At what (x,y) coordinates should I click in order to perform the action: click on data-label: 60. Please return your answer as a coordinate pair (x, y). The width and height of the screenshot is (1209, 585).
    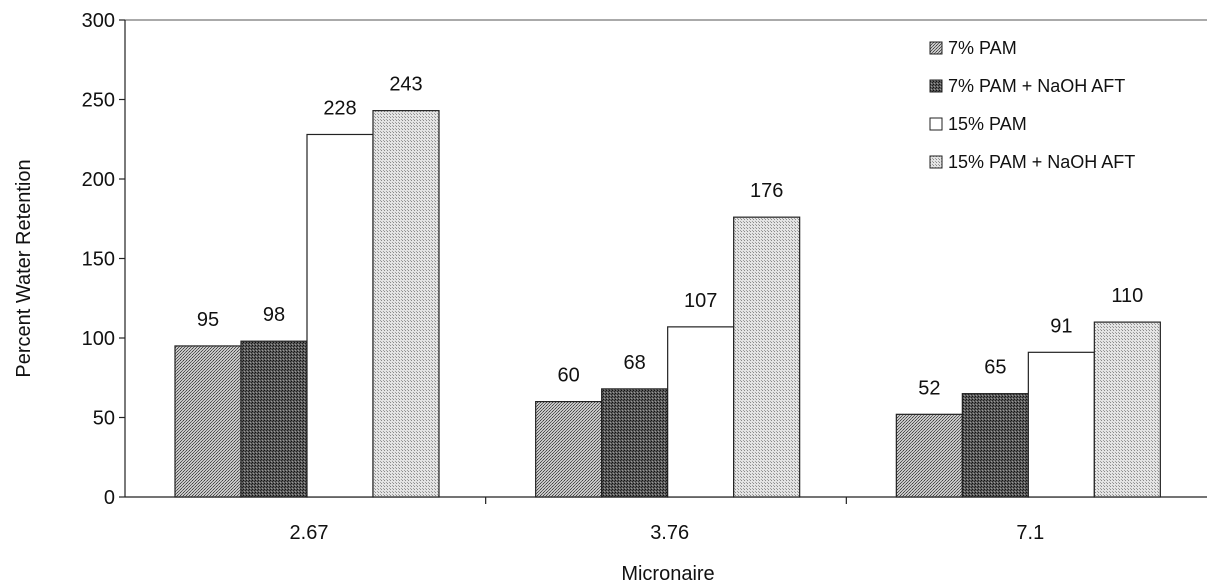
    Looking at the image, I should click on (569, 376).